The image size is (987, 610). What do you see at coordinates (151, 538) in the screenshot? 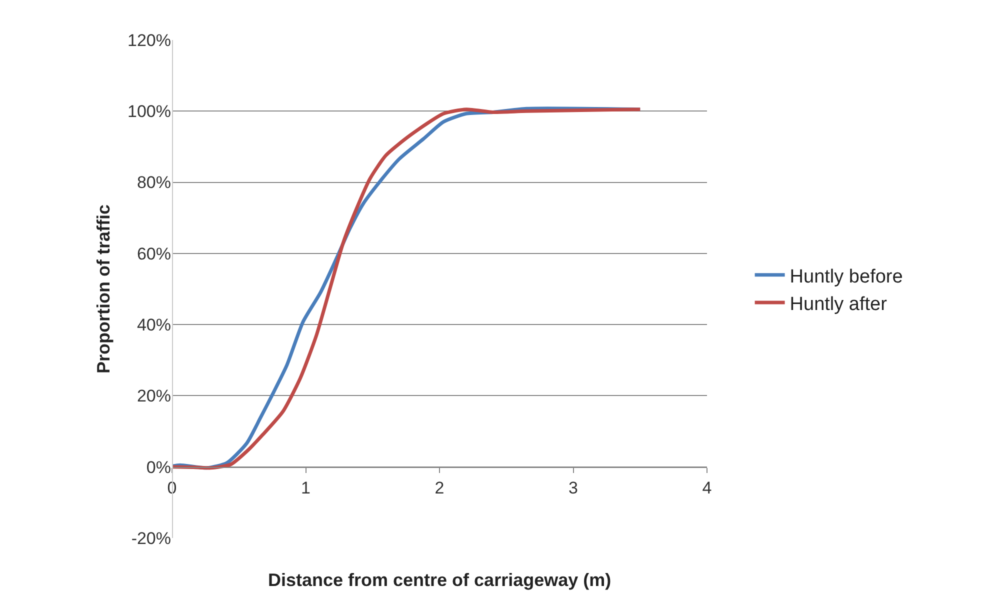
I see `y-tick-label: -20%` at bounding box center [151, 538].